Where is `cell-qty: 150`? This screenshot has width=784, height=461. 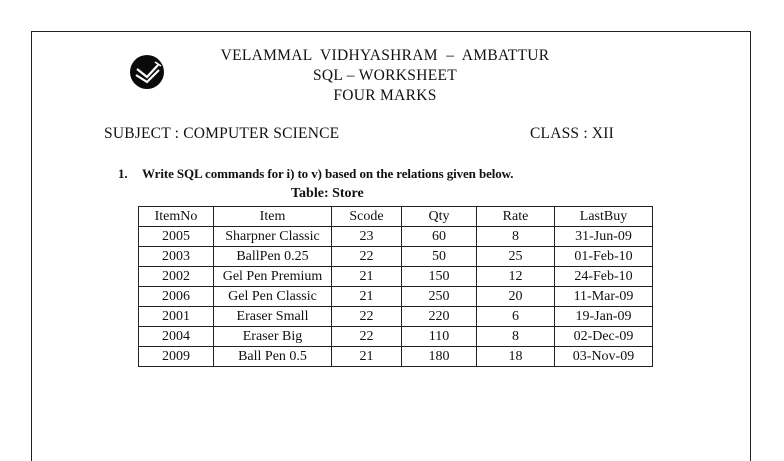 cell-qty: 150 is located at coordinates (439, 276).